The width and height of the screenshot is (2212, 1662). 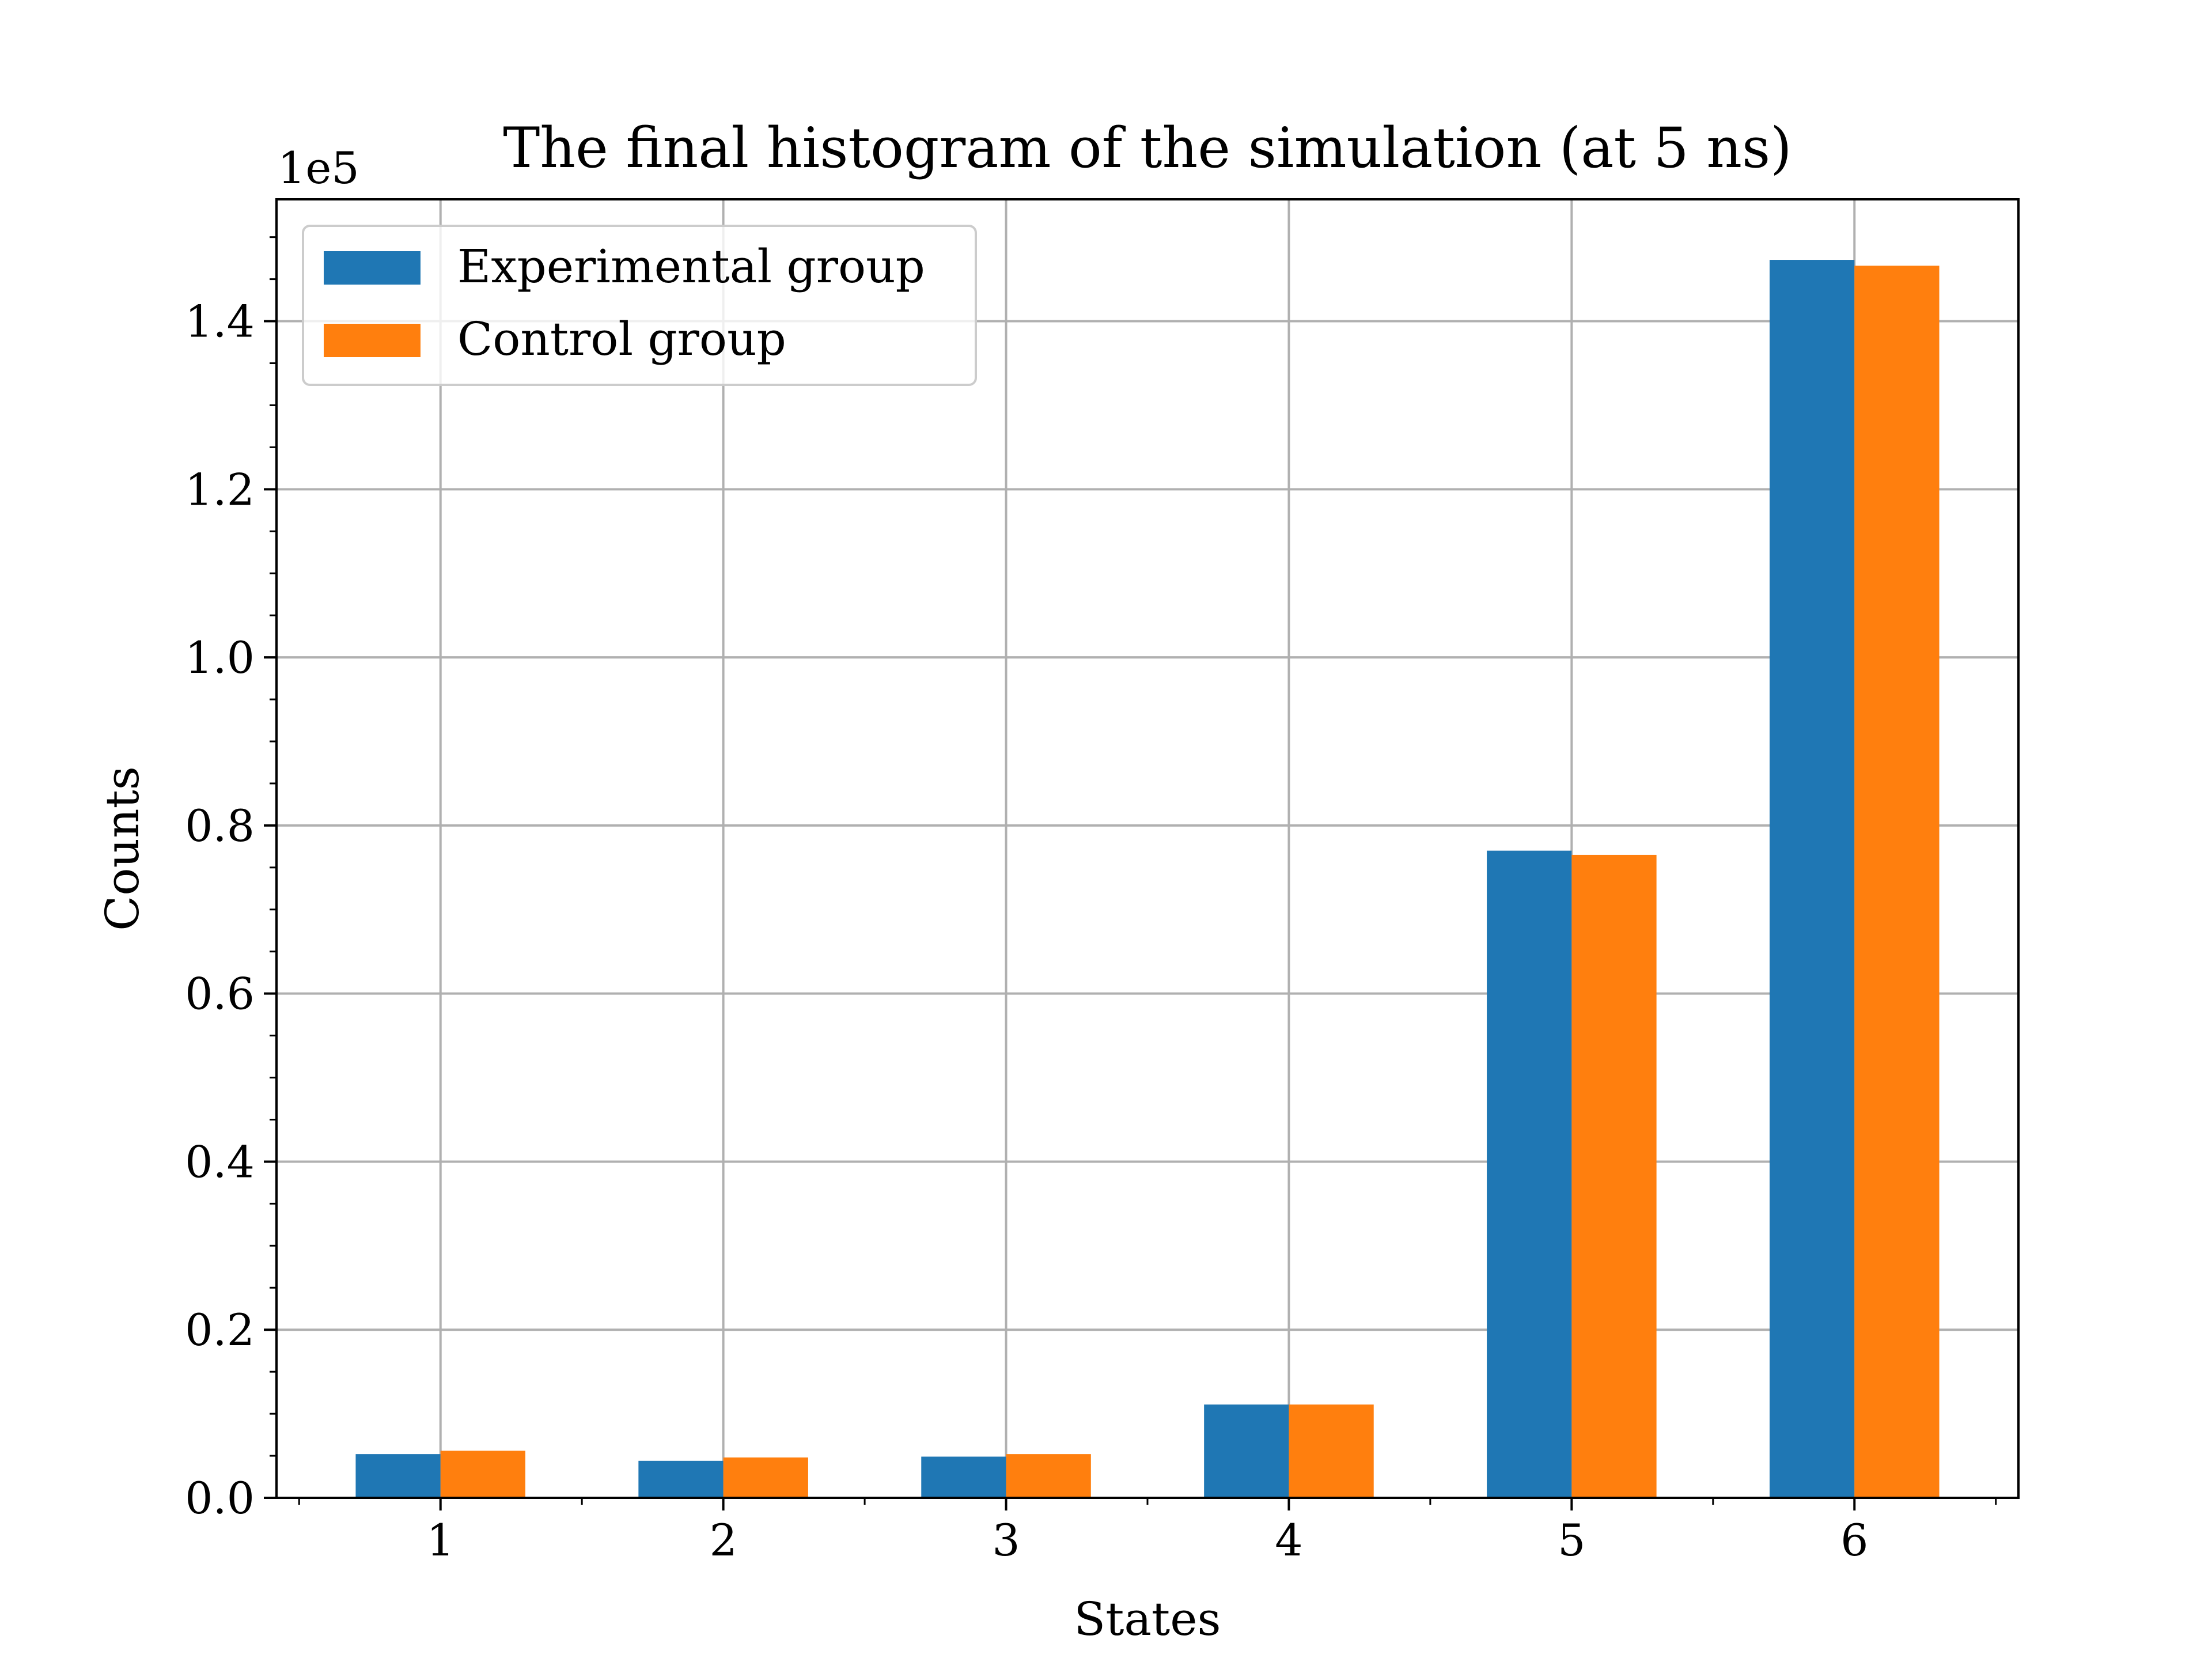 I want to click on y-axis-label: Counts, so click(x=122, y=848).